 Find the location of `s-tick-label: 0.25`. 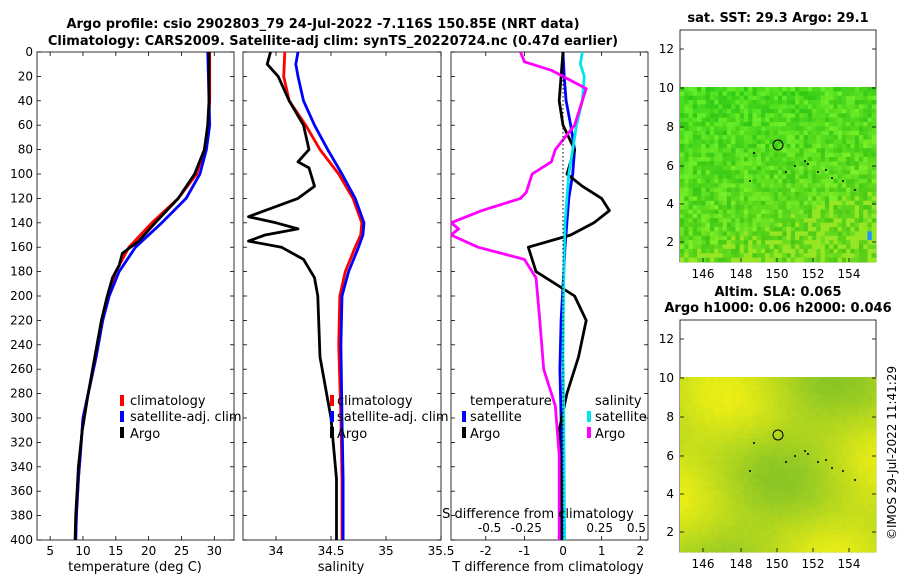

s-tick-label: 0.25 is located at coordinates (599, 528).